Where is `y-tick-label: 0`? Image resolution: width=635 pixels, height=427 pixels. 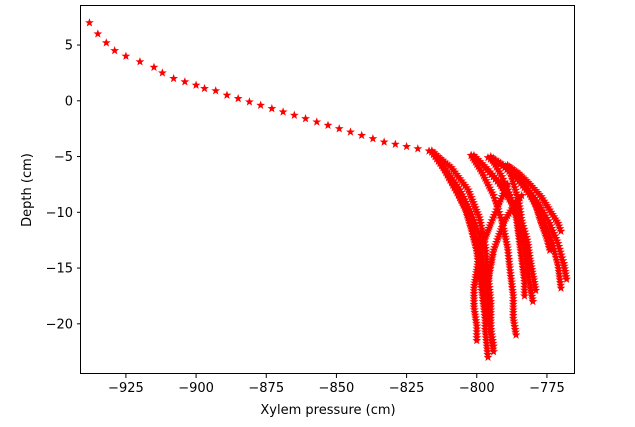 y-tick-label: 0 is located at coordinates (69, 101).